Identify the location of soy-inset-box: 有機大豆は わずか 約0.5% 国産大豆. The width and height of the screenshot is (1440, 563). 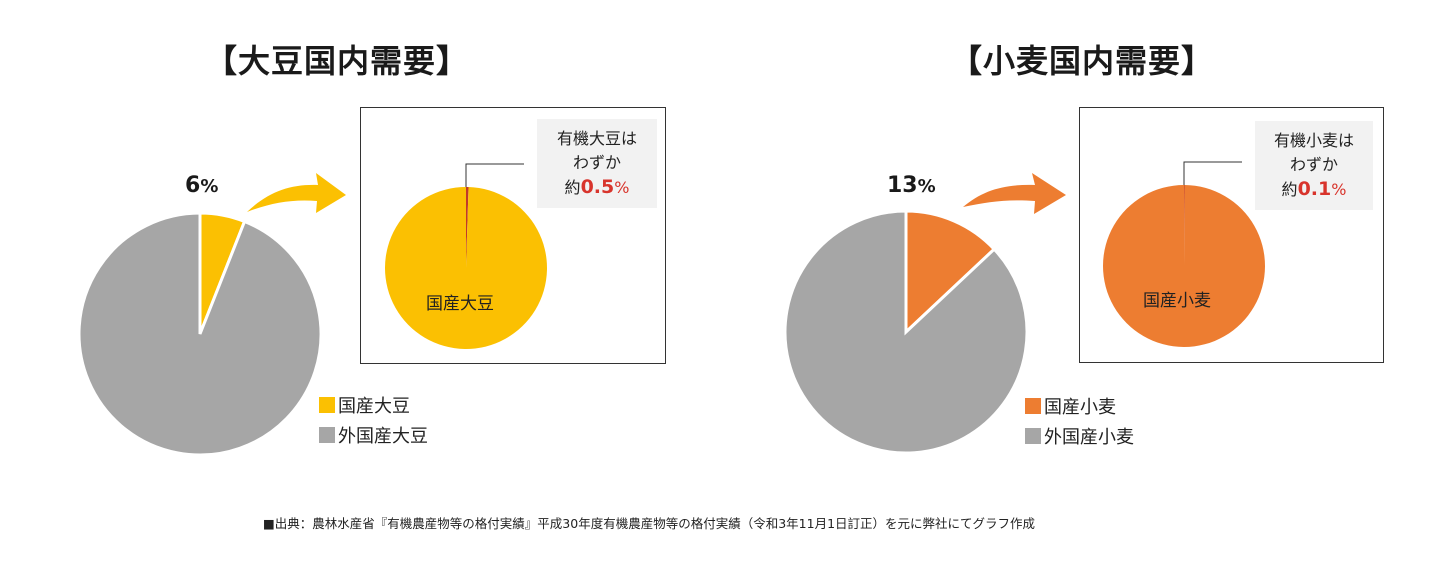
(513, 235).